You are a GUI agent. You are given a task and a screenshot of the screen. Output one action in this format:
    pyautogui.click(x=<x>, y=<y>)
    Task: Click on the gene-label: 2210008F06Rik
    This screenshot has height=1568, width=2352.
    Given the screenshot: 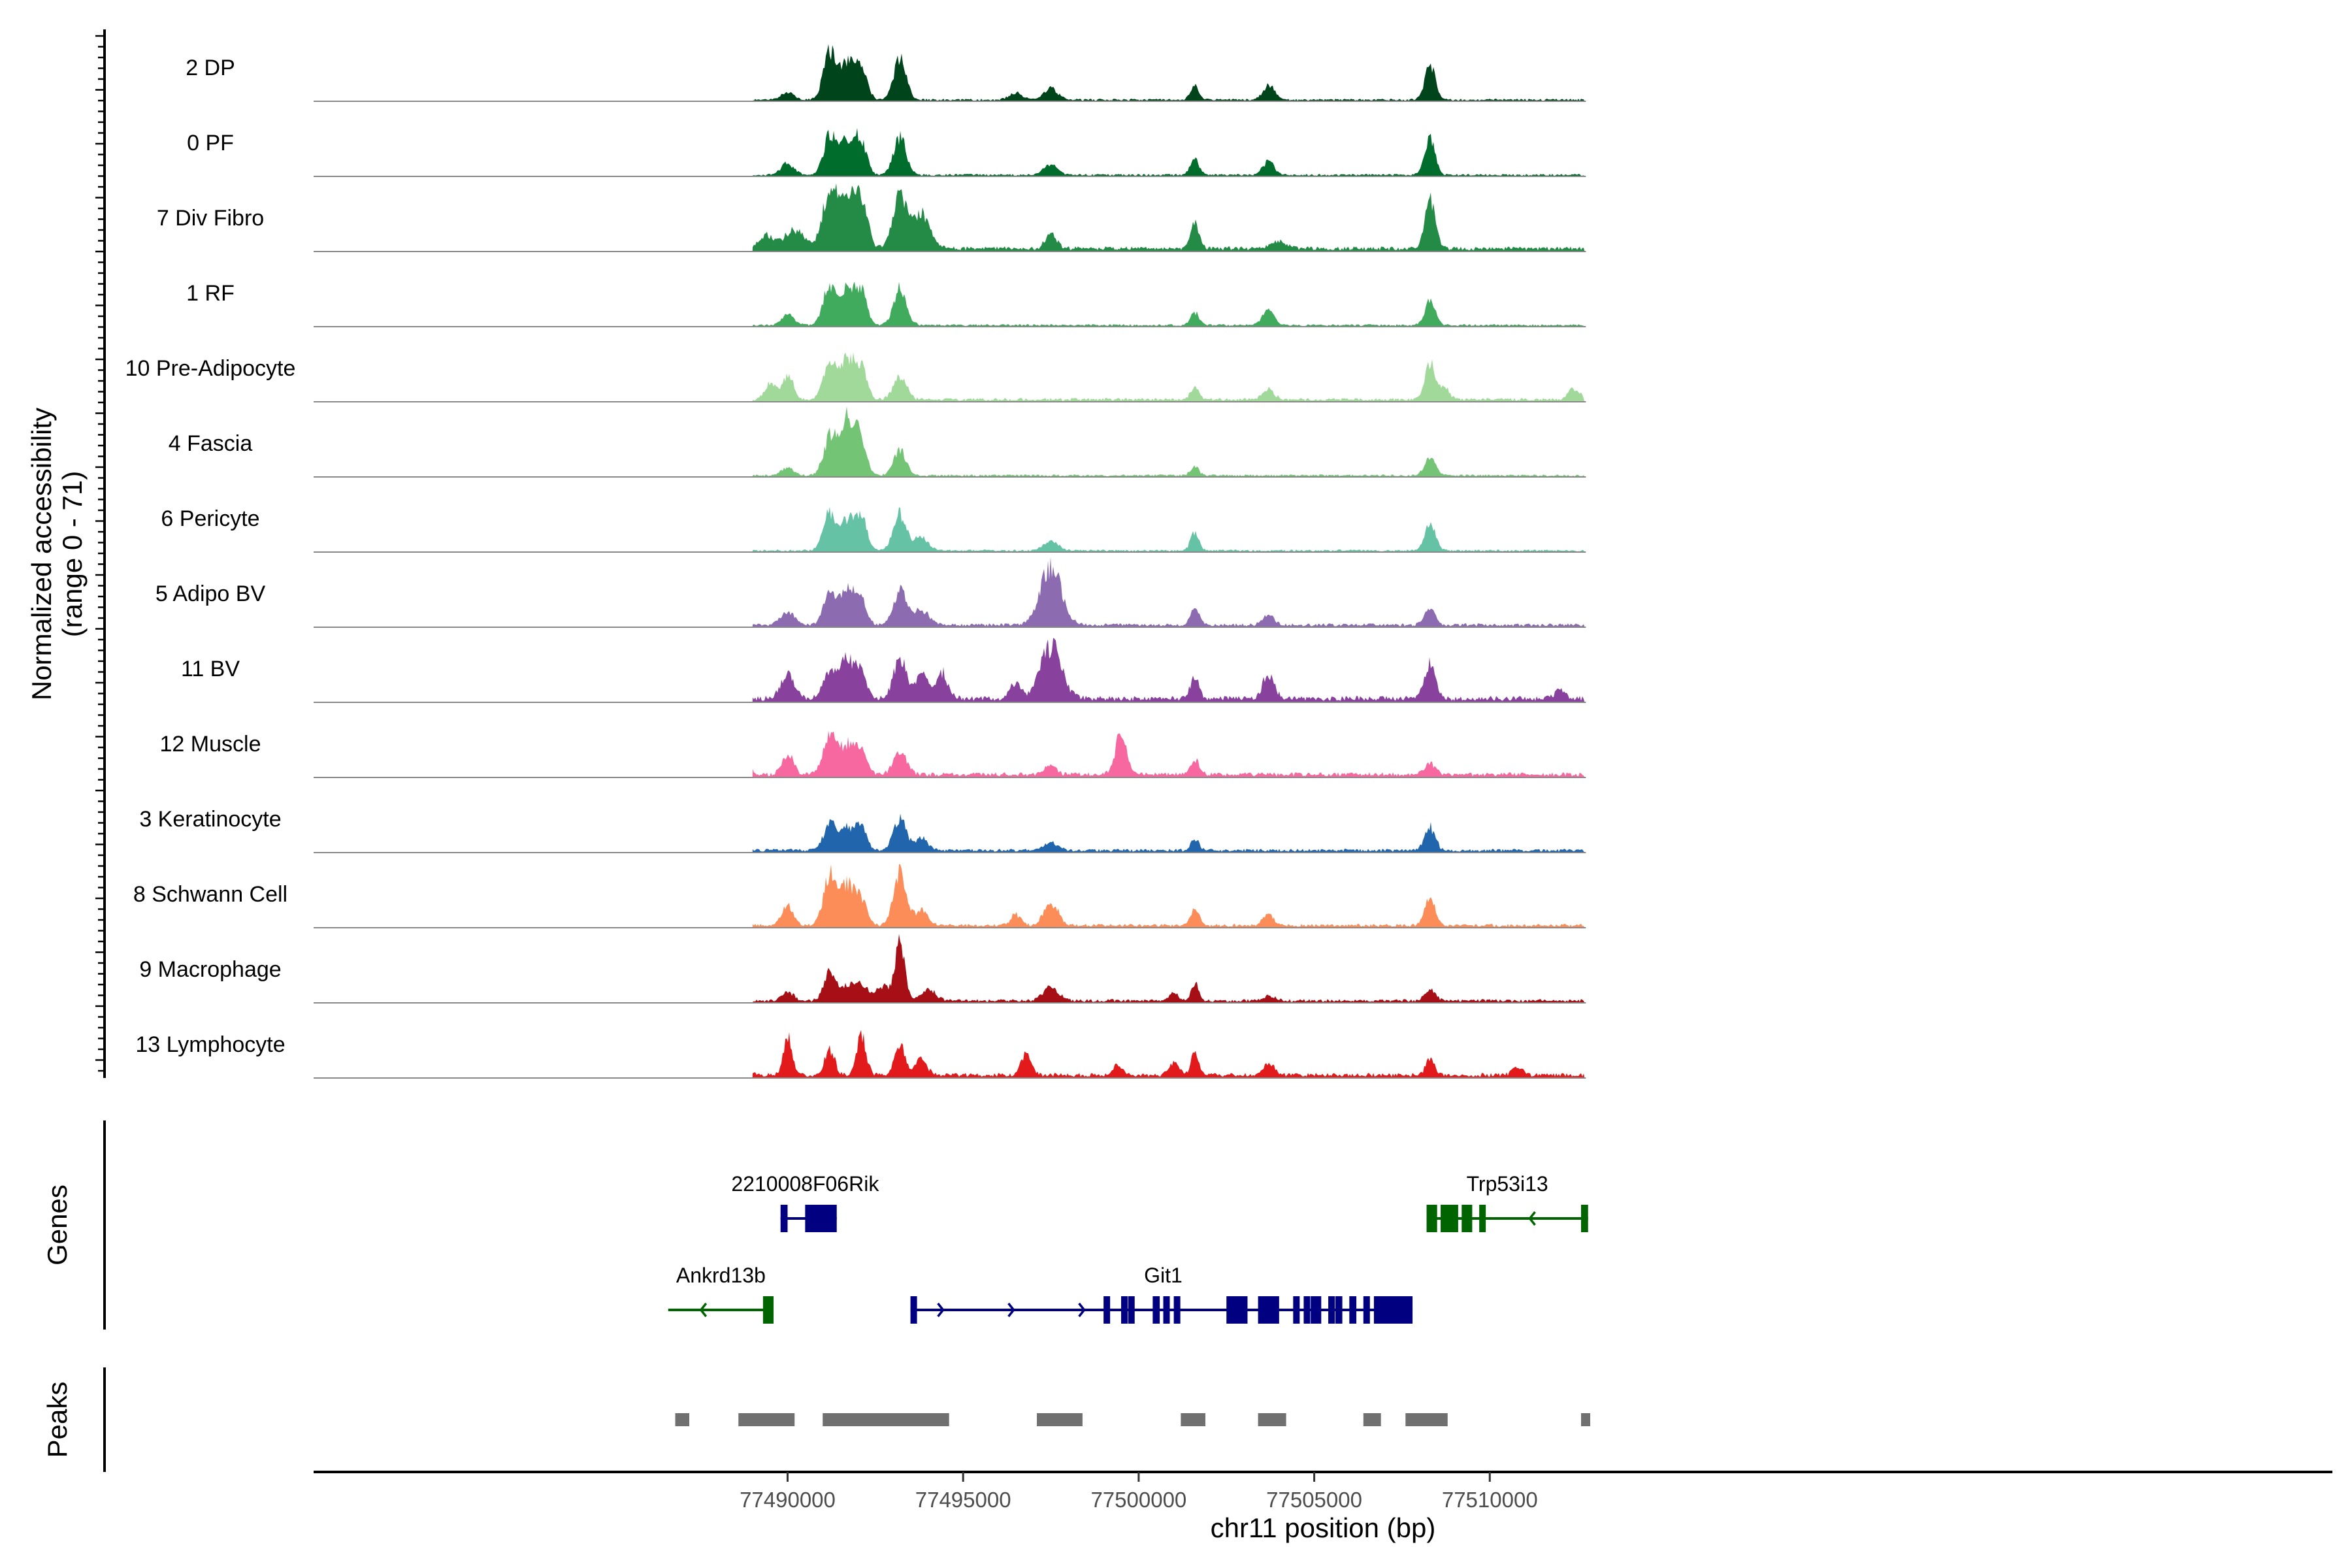 What is the action you would take?
    pyautogui.click(x=805, y=1184)
    